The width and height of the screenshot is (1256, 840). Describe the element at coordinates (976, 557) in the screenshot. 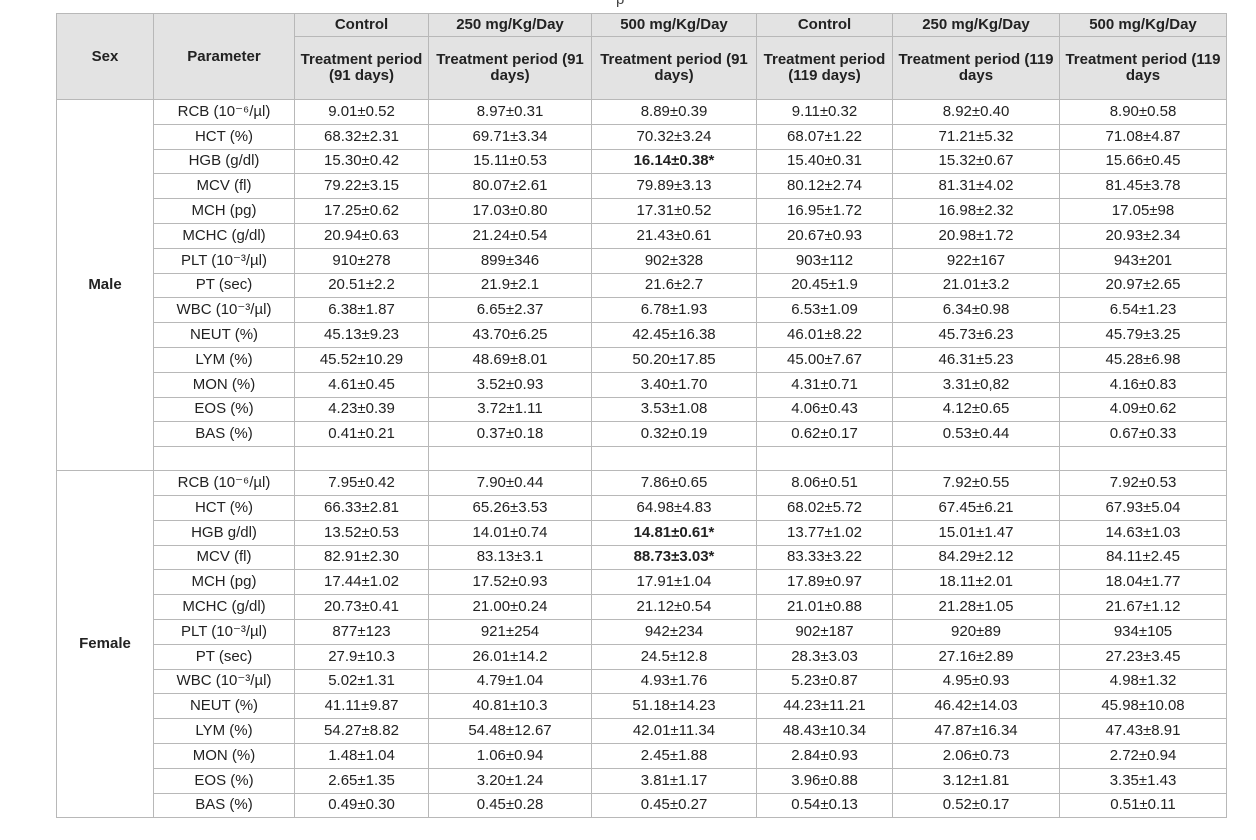

I see `value-cell: 84.29±2.12` at that location.